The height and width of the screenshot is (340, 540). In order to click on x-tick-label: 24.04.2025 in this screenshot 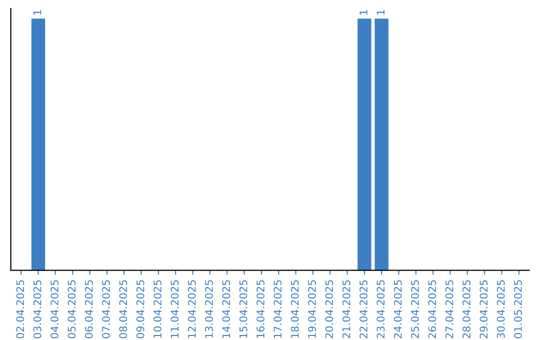, I will do `click(398, 309)`.